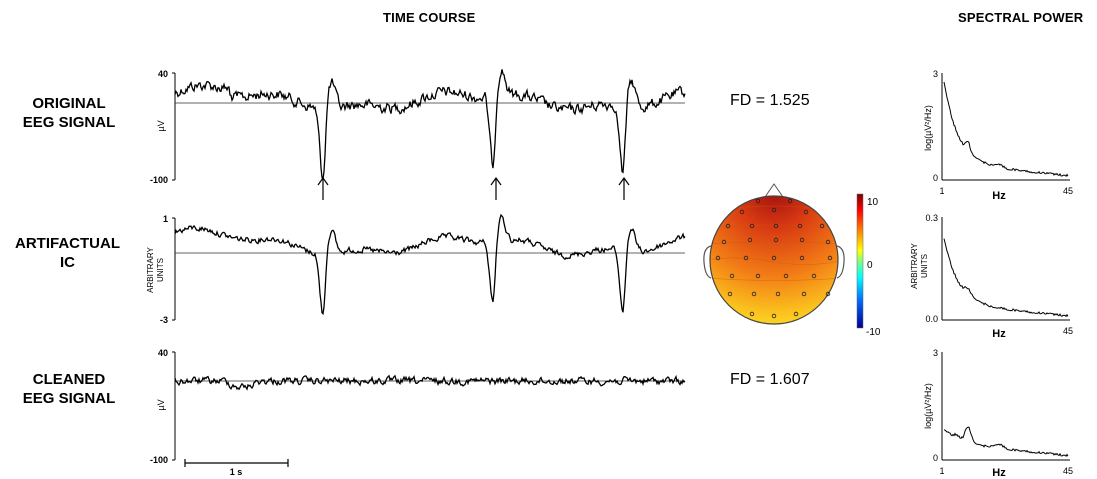 The height and width of the screenshot is (479, 1097). What do you see at coordinates (159, 180) in the screenshot?
I see `original-ytick-bottom-label: -100` at bounding box center [159, 180].